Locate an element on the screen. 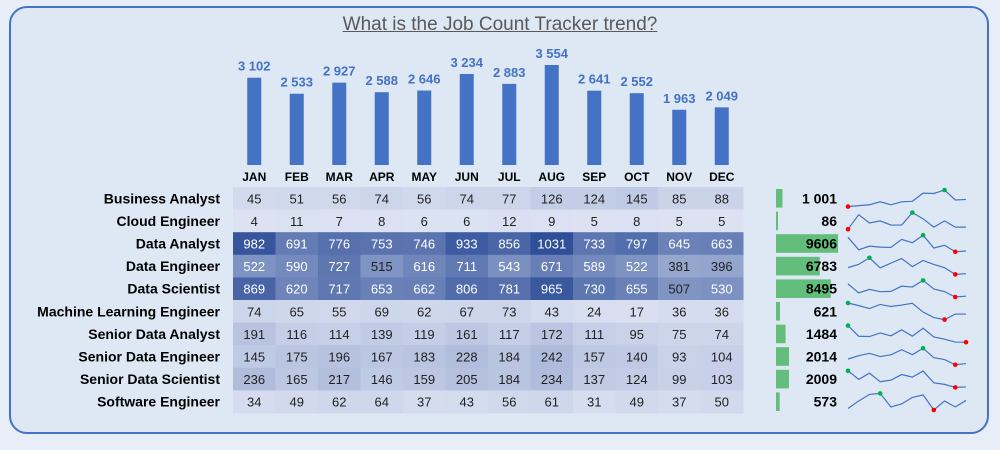 The height and width of the screenshot is (450, 1000). heatmap-cell-value: 24 is located at coordinates (594, 311).